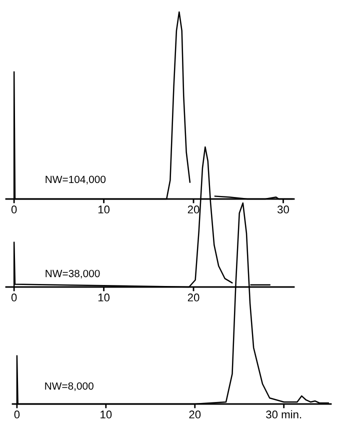  I want to click on annotation: NW=8,000, so click(69, 386).